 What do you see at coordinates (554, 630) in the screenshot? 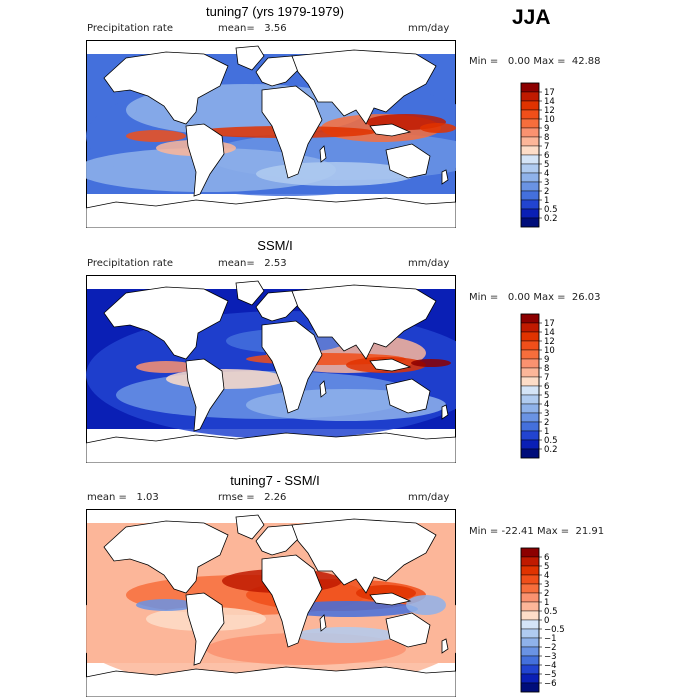
I see `colorbar-tick-label: −0.5` at bounding box center [554, 630].